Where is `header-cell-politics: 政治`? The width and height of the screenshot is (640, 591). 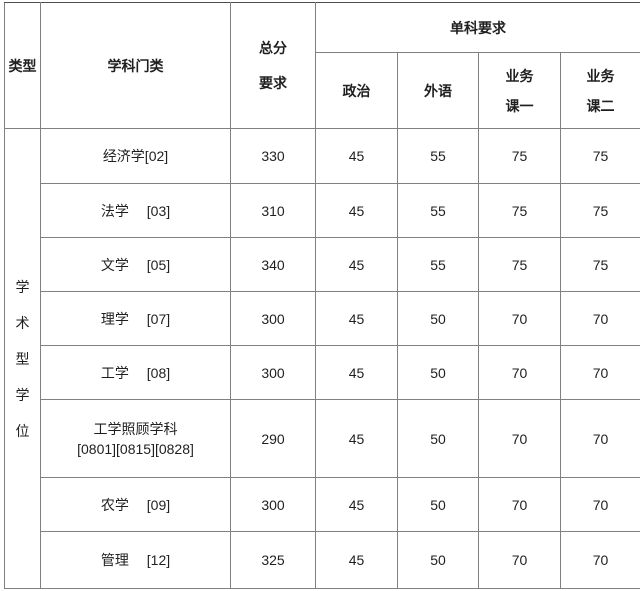 header-cell-politics: 政治 is located at coordinates (356, 90).